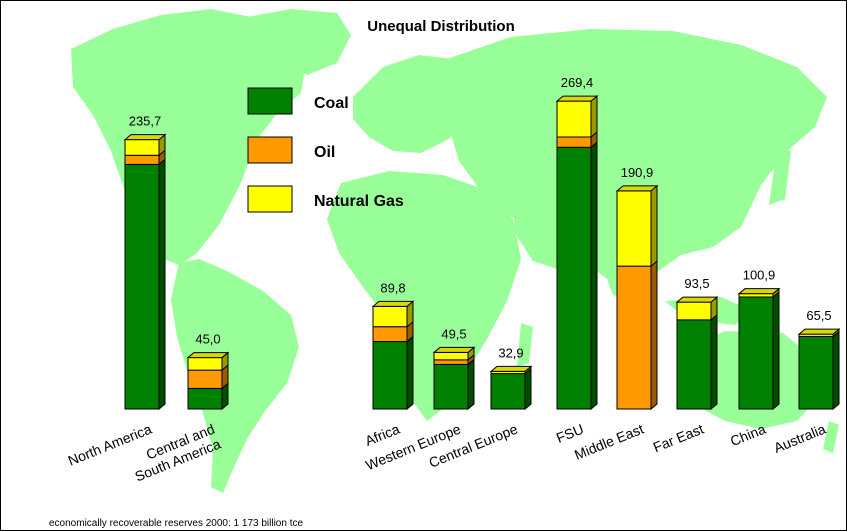  What do you see at coordinates (441, 26) in the screenshot?
I see `chart-title: Unequal Distribution` at bounding box center [441, 26].